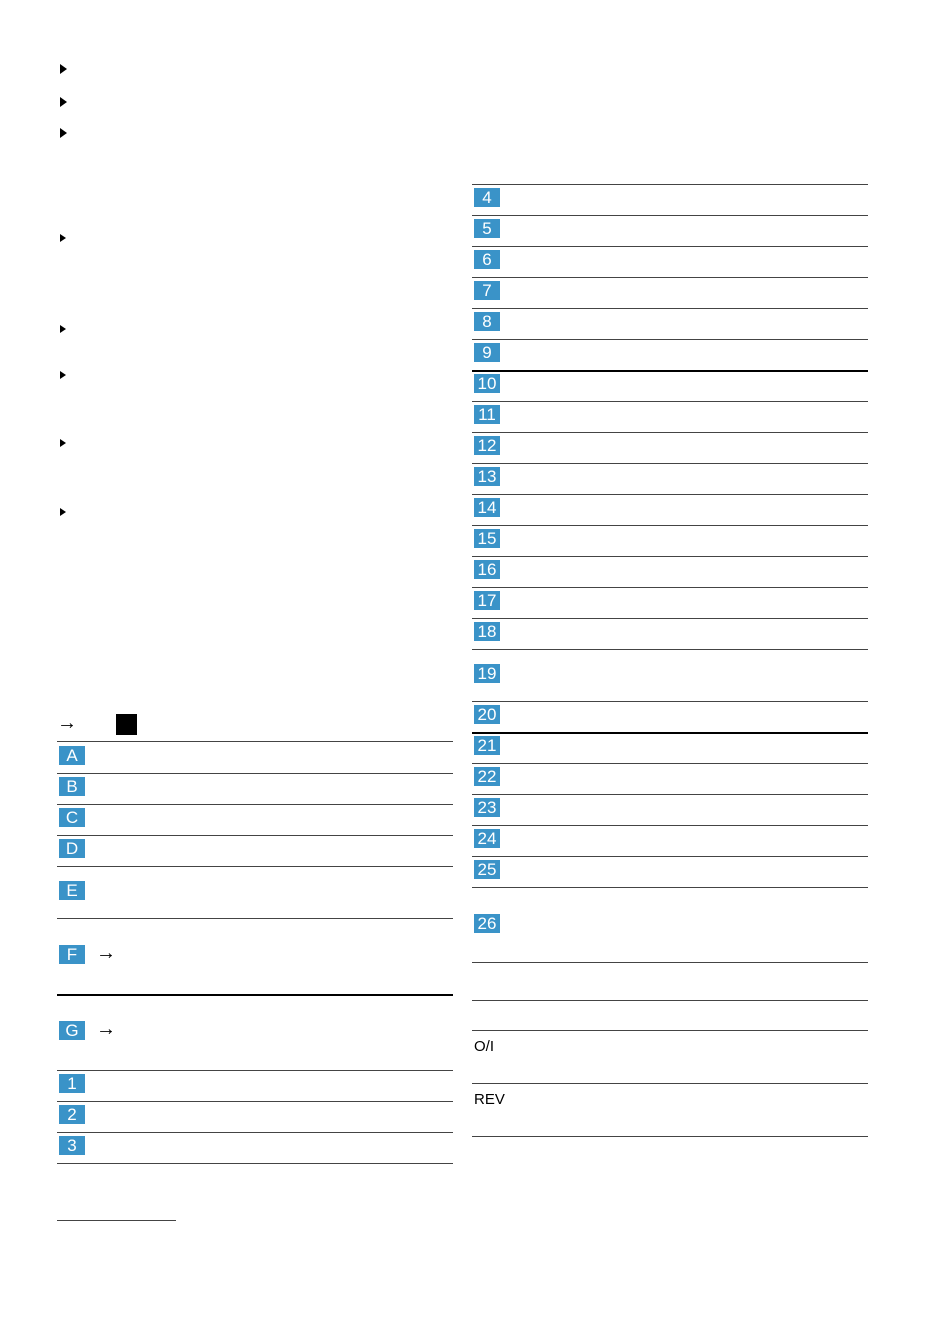 The height and width of the screenshot is (1324, 933). I want to click on label-tag: 23, so click(487, 807).